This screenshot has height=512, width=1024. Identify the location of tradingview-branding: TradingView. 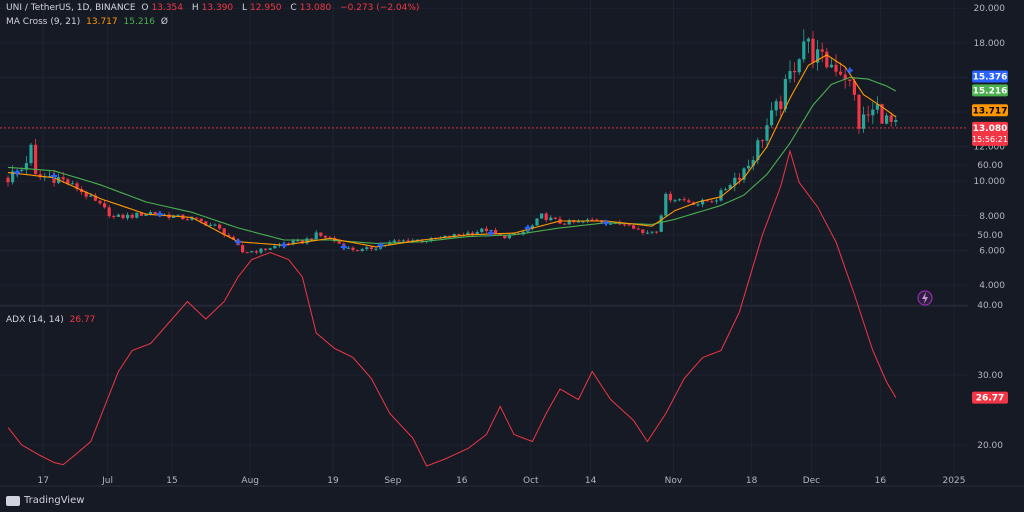
(45, 500).